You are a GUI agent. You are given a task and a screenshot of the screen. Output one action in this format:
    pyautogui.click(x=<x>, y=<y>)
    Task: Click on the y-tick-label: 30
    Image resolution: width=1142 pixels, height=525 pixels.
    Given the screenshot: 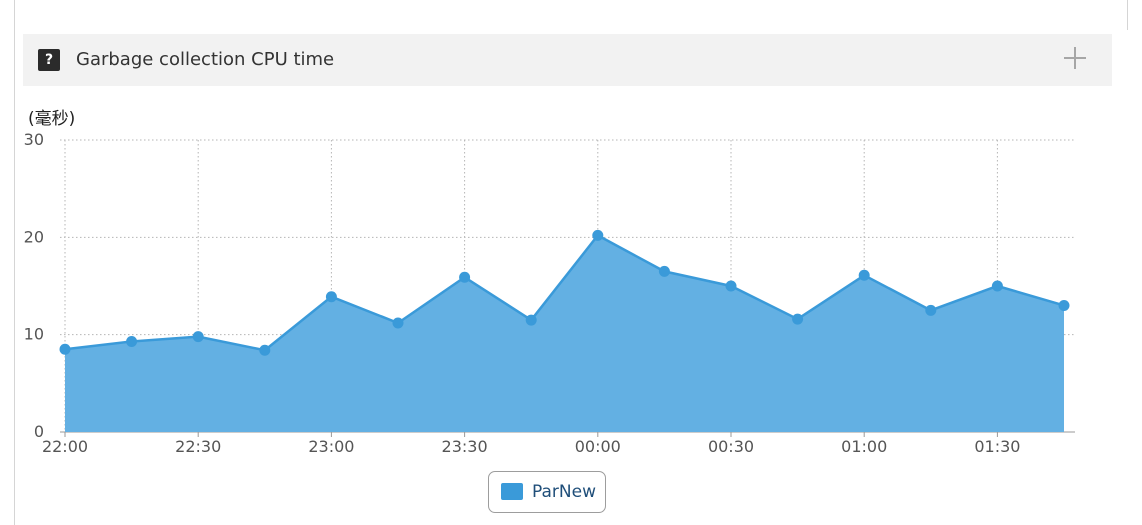 What is the action you would take?
    pyautogui.click(x=34, y=139)
    